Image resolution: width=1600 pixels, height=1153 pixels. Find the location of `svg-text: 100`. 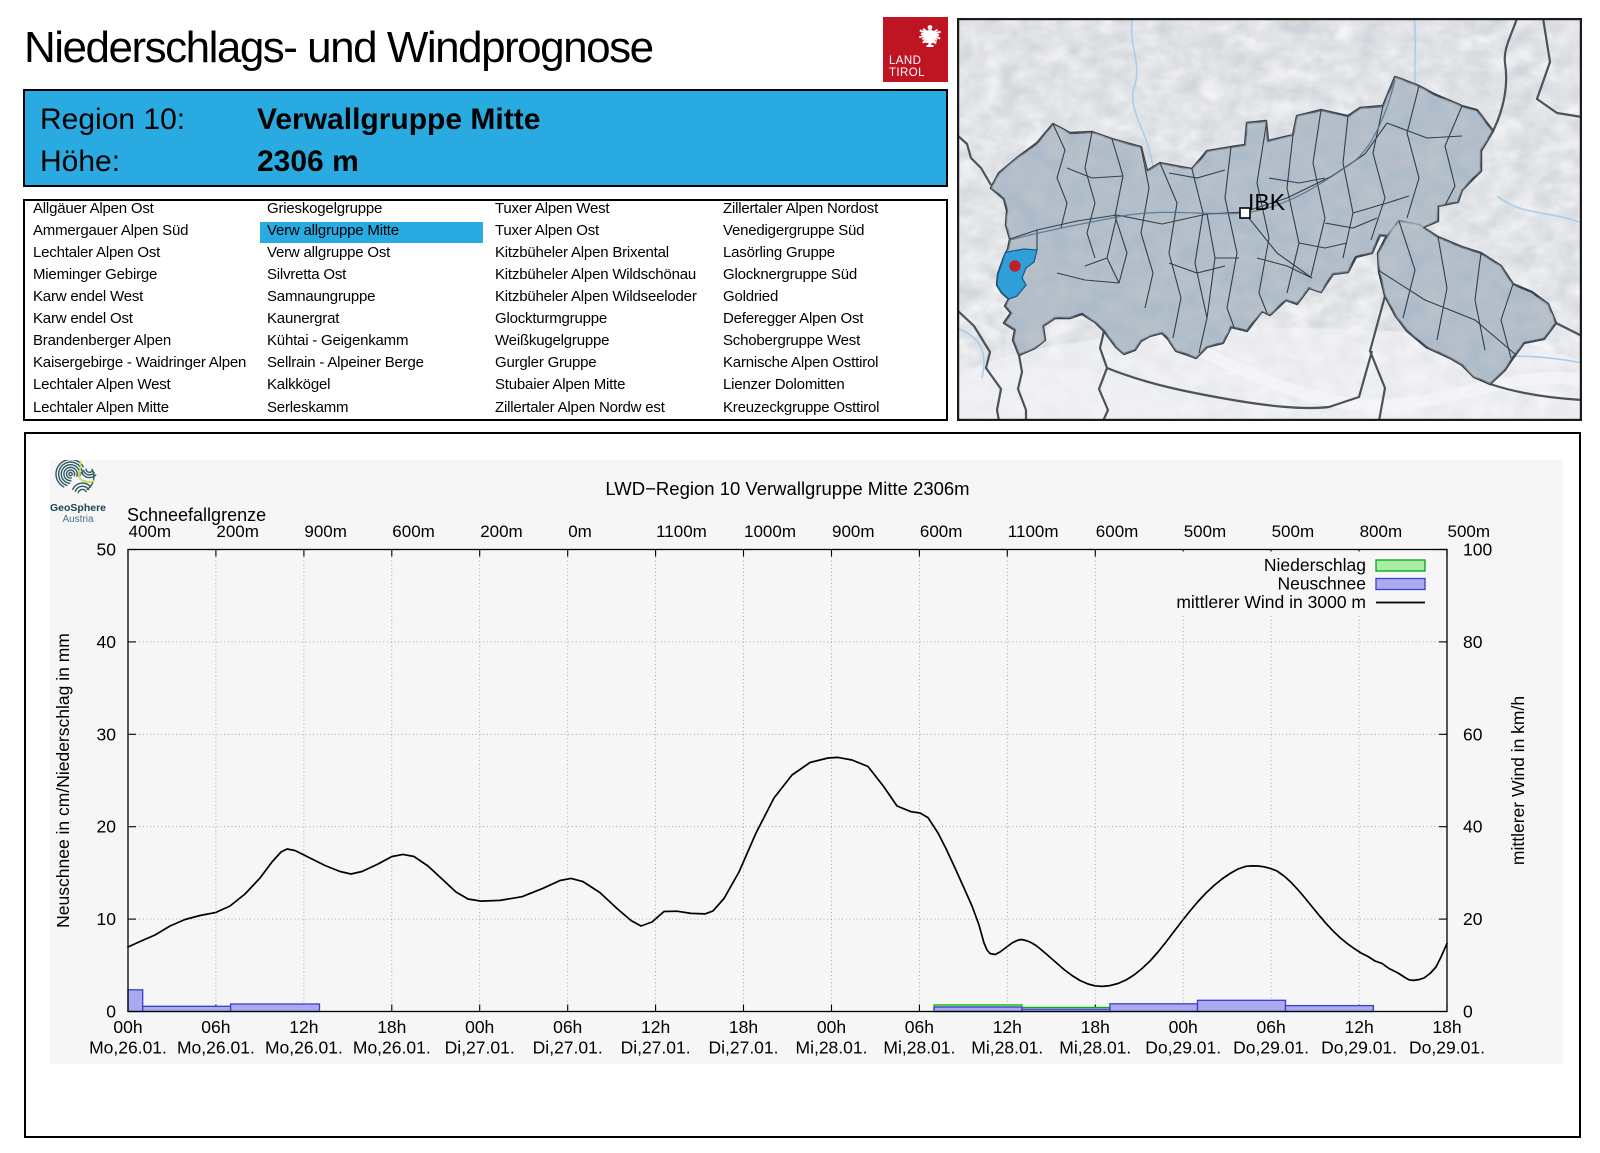

svg-text: 100 is located at coordinates (1477, 550).